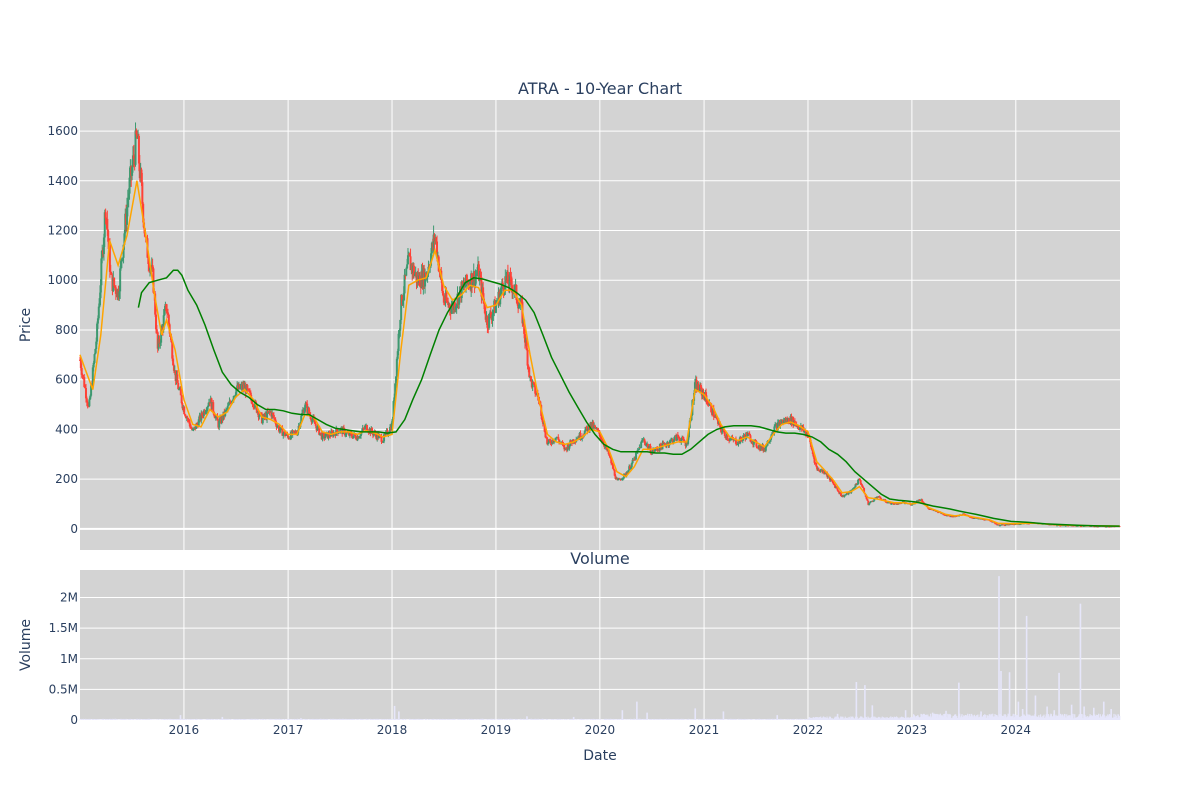 Image resolution: width=1200 pixels, height=804 pixels. What do you see at coordinates (600, 730) in the screenshot?
I see `date-x-tick-label: 2020` at bounding box center [600, 730].